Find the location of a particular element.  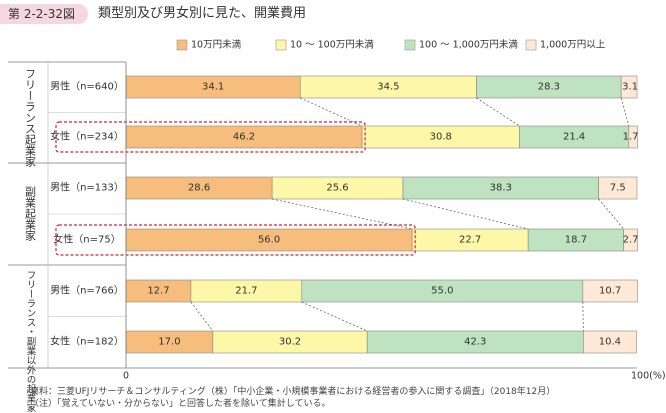

bar-segment-r6-s4 is located at coordinates (610, 342).